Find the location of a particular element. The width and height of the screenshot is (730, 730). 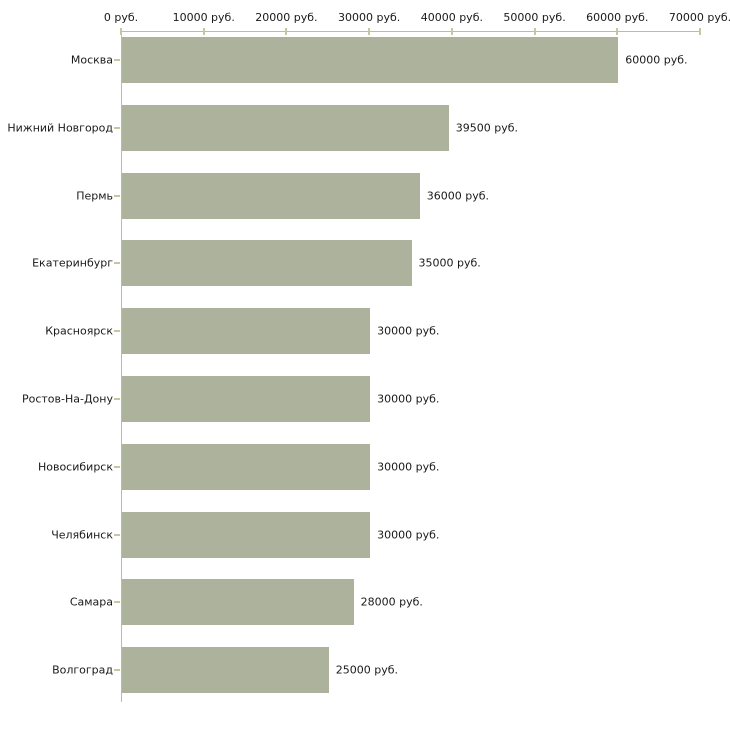

category-label: Волгоград is located at coordinates (82, 670).